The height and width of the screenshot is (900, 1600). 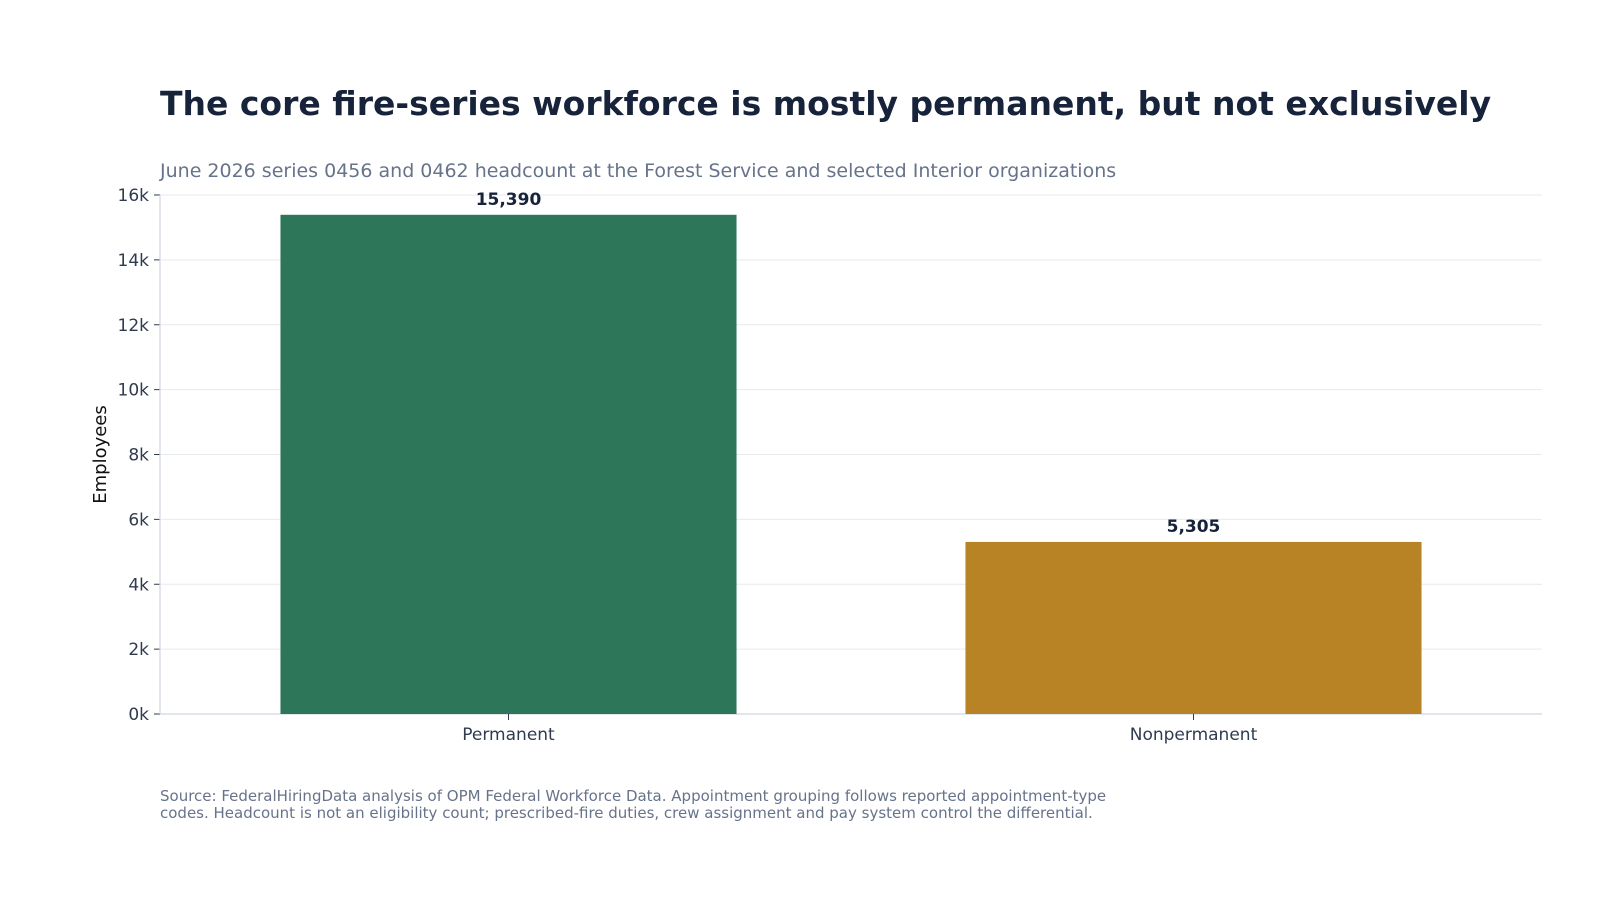 What do you see at coordinates (100, 454) in the screenshot?
I see `y-axis-title: Employees` at bounding box center [100, 454].